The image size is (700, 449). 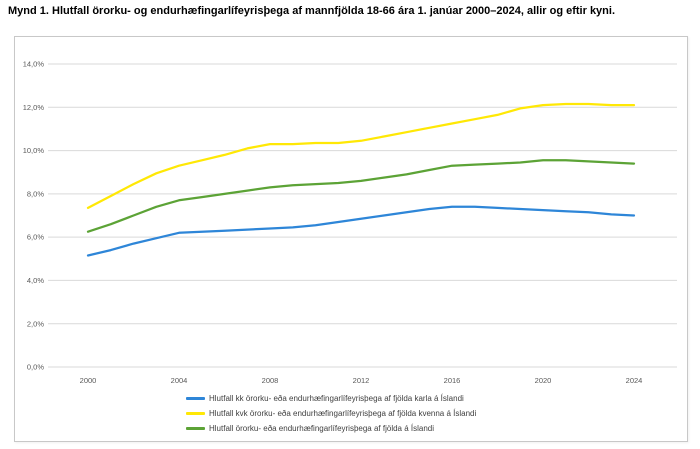 What do you see at coordinates (361, 196) in the screenshot?
I see `series-line-allir` at bounding box center [361, 196].